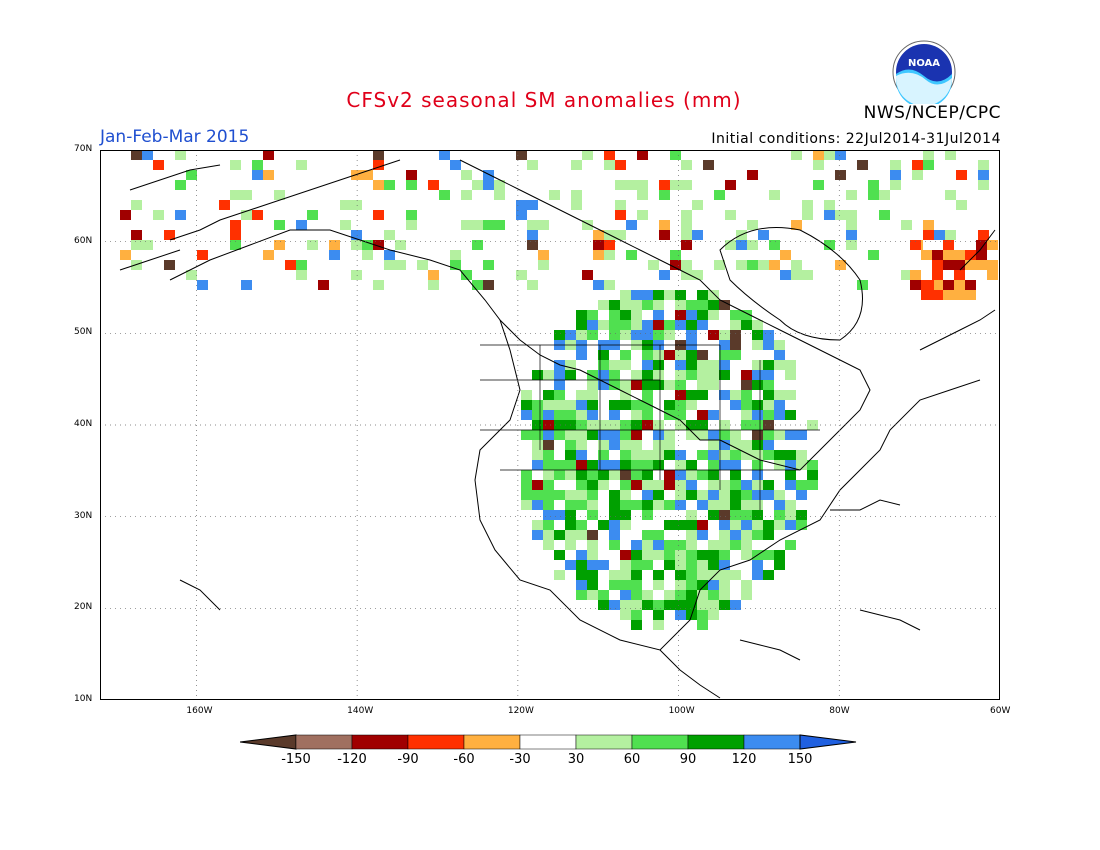  I want to click on svg-text: NOAA, so click(924, 63).